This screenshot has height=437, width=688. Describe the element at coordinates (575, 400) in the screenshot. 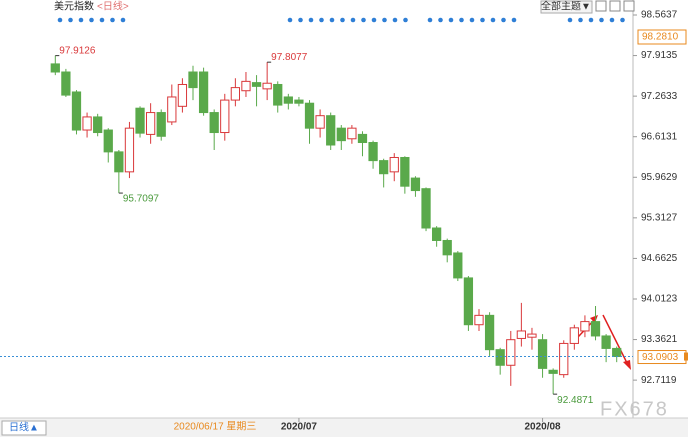

I see `annotation: 92.4871` at that location.